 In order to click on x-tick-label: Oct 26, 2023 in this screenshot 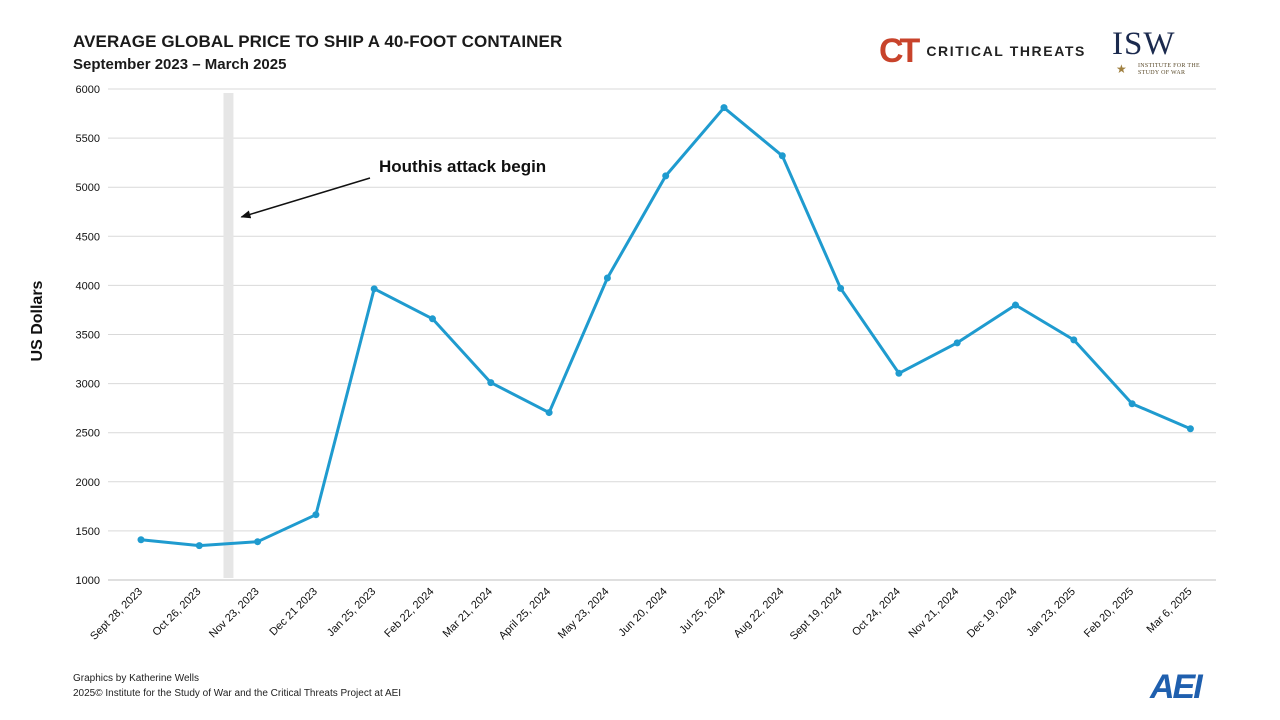, I will do `click(176, 612)`.